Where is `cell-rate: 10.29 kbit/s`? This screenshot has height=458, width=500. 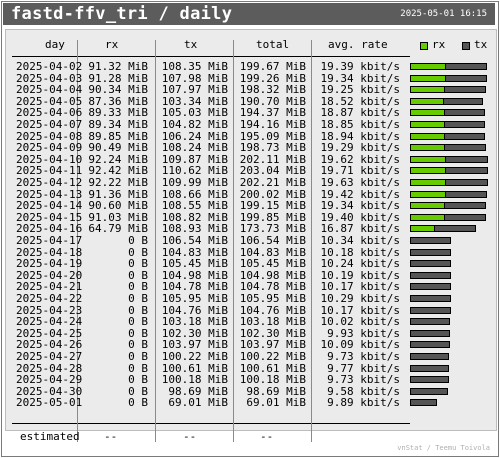
cell-rate: 10.29 kbit/s is located at coordinates (360, 298).